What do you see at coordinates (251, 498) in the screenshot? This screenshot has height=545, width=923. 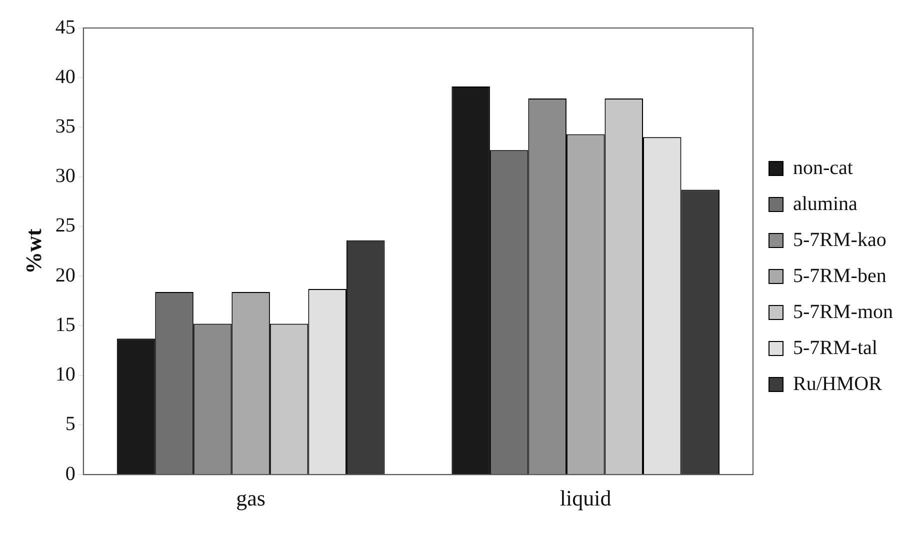 I see `x-tick-label: gas` at bounding box center [251, 498].